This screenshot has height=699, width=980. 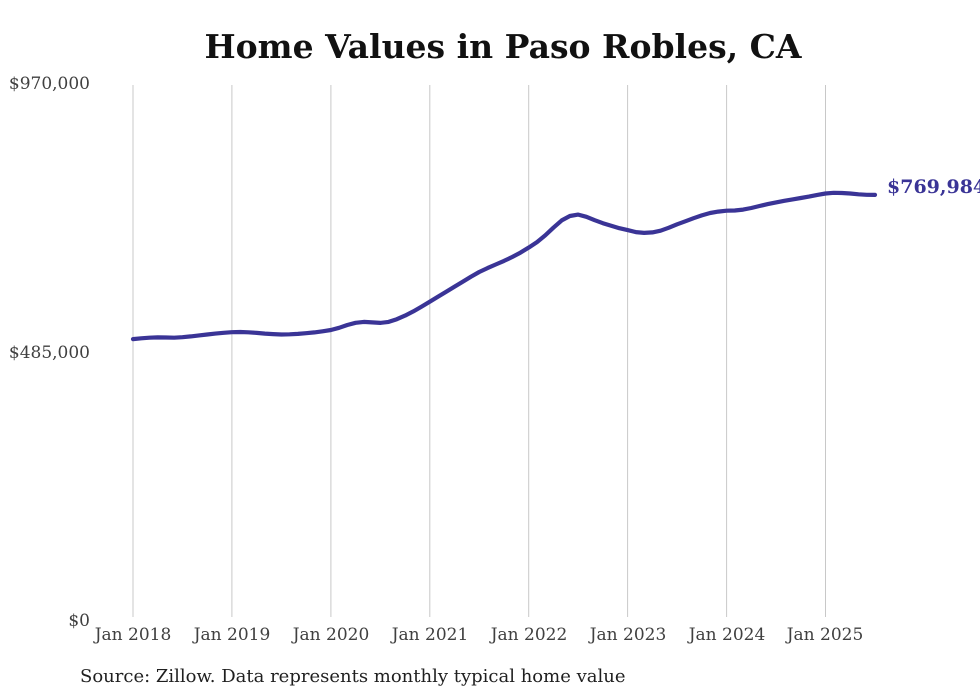 What do you see at coordinates (825, 635) in the screenshot?
I see `x-axis-tick-label: Jan 2025` at bounding box center [825, 635].